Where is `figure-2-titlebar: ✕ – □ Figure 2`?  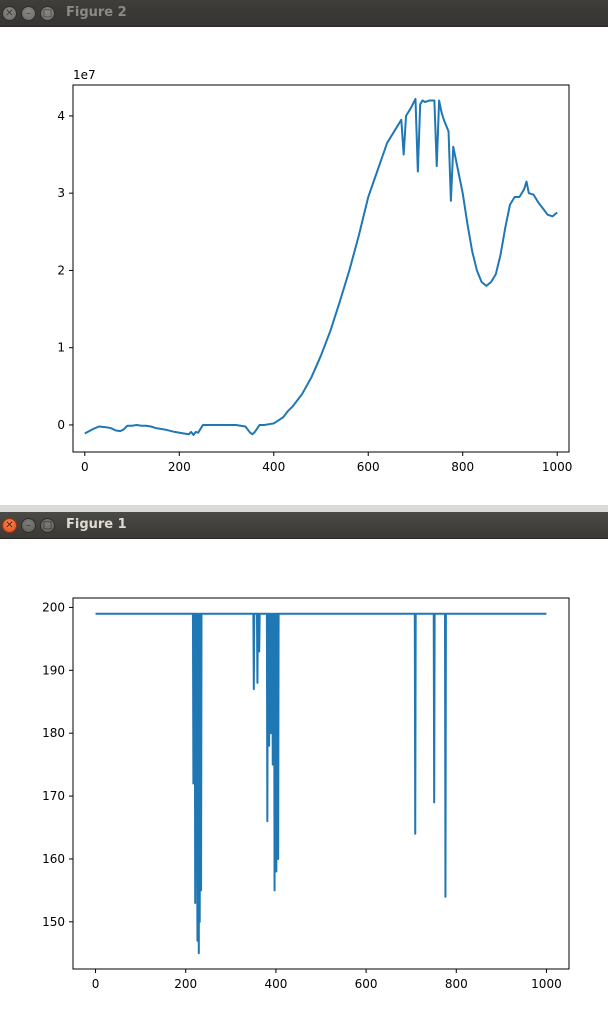
figure-2-titlebar: ✕ – □ Figure 2 is located at coordinates (304, 13).